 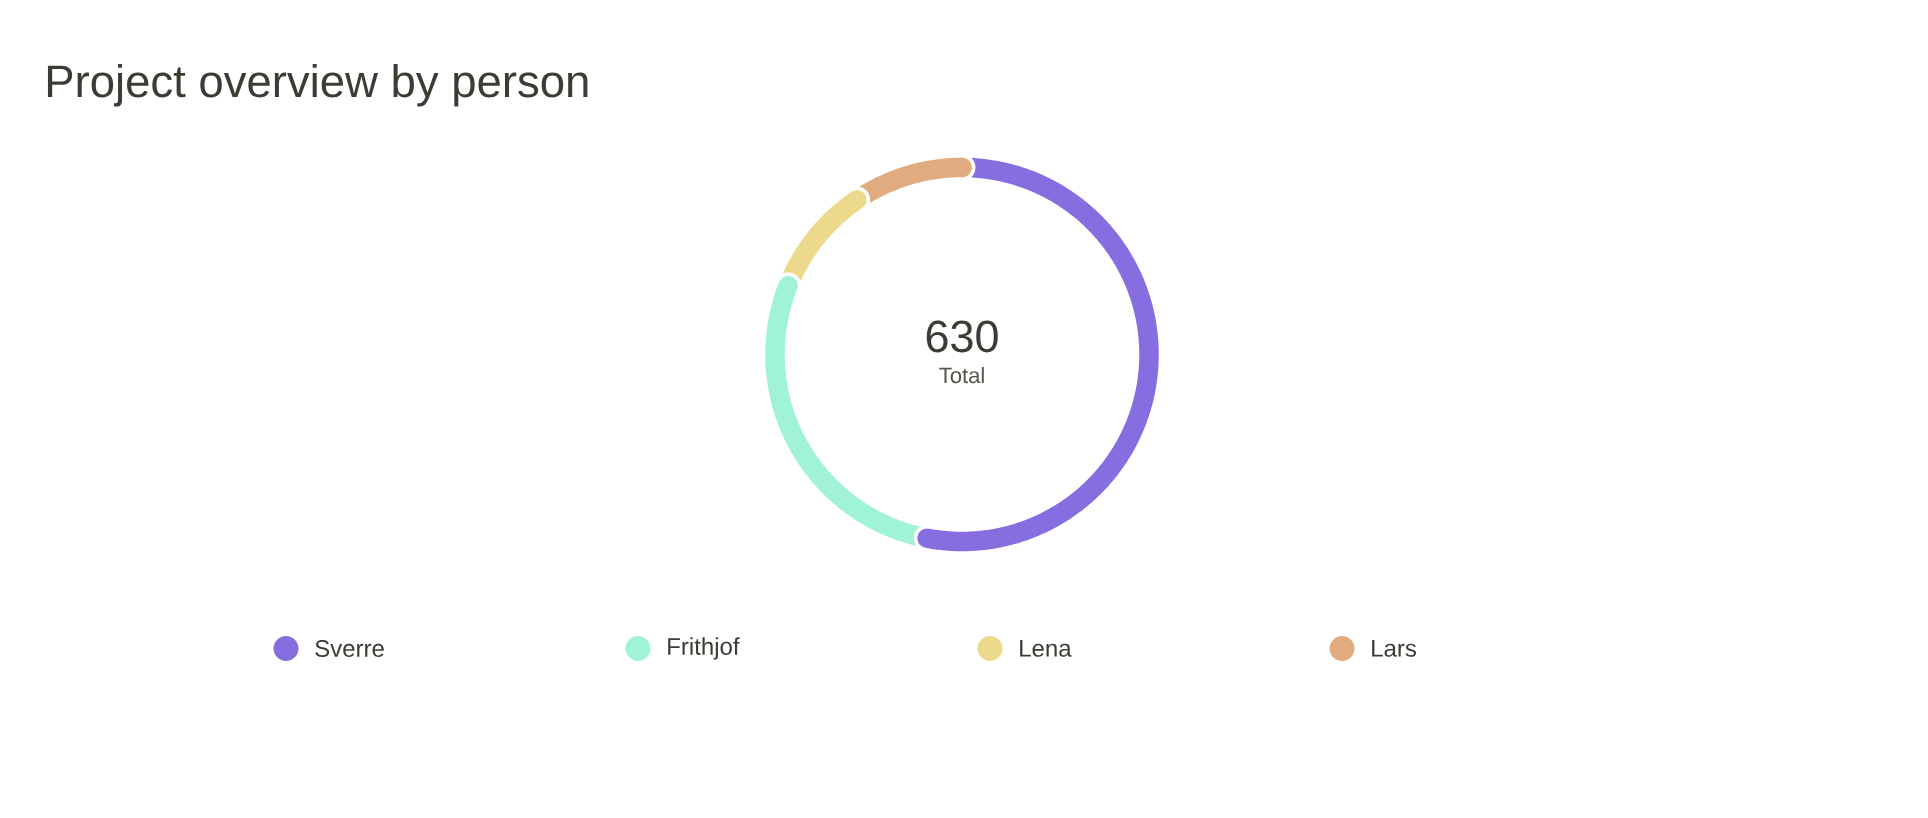 What do you see at coordinates (349, 648) in the screenshot?
I see `legend-label: Sverre` at bounding box center [349, 648].